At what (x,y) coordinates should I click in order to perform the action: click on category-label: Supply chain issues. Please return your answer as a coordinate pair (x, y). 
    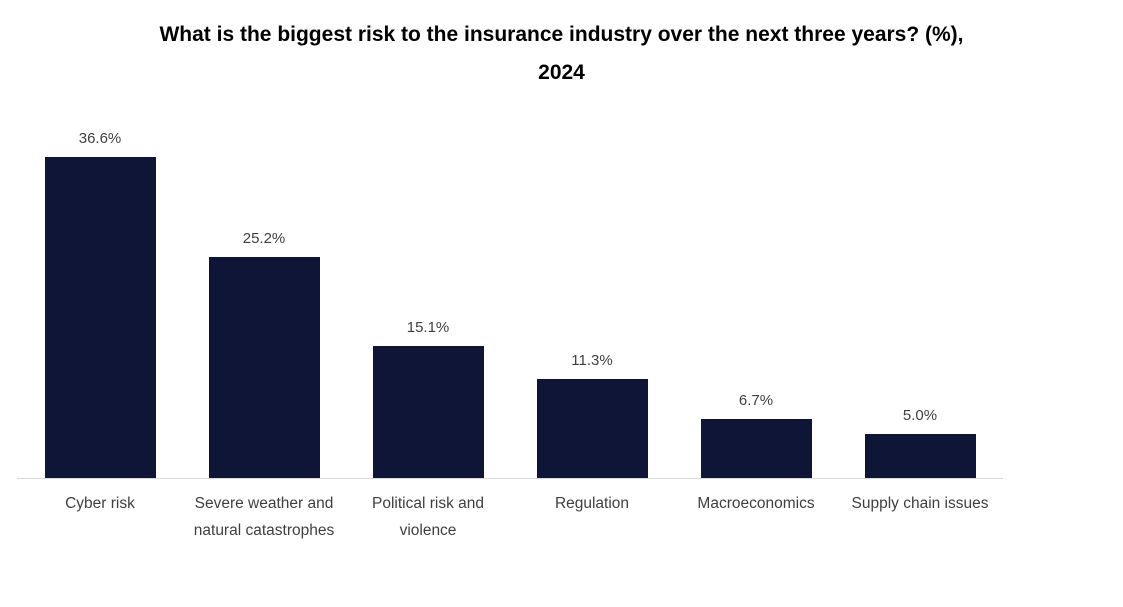
    Looking at the image, I should click on (920, 503).